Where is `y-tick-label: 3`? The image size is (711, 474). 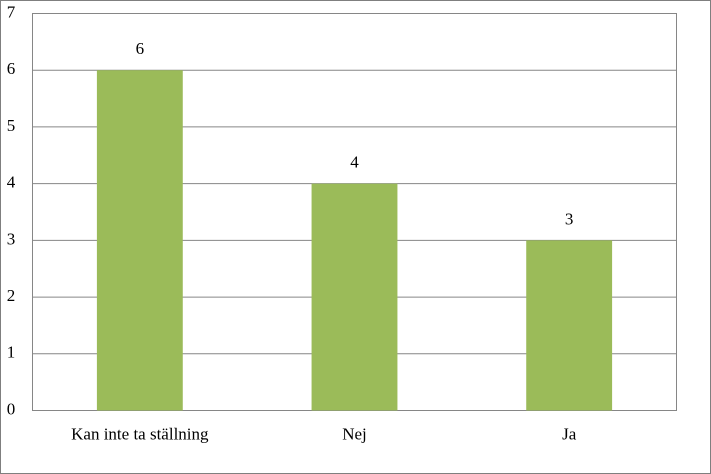 y-tick-label: 3 is located at coordinates (11, 238).